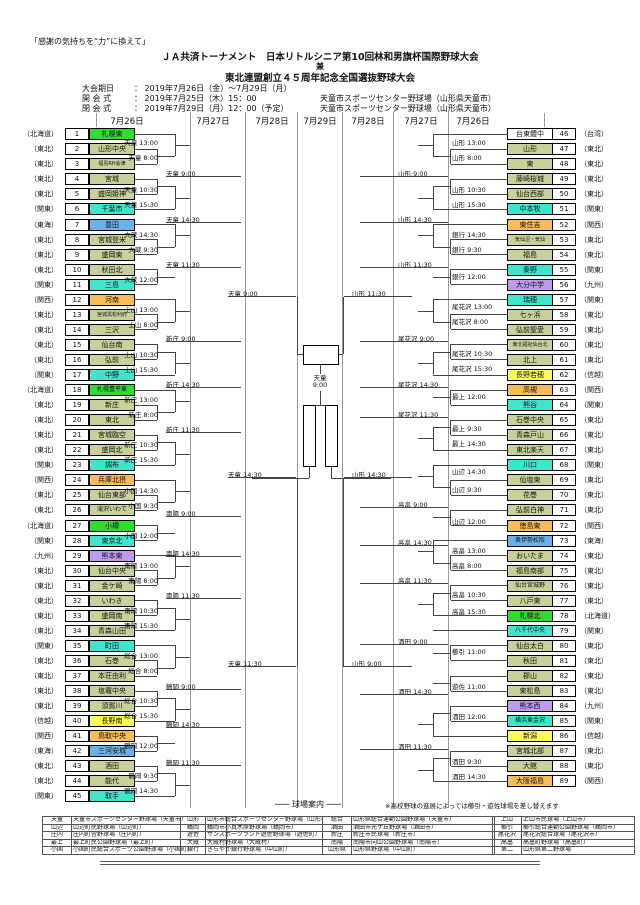 The image size is (640, 905). I want to click on game-time: 鶴岡 12:00, so click(141, 746).